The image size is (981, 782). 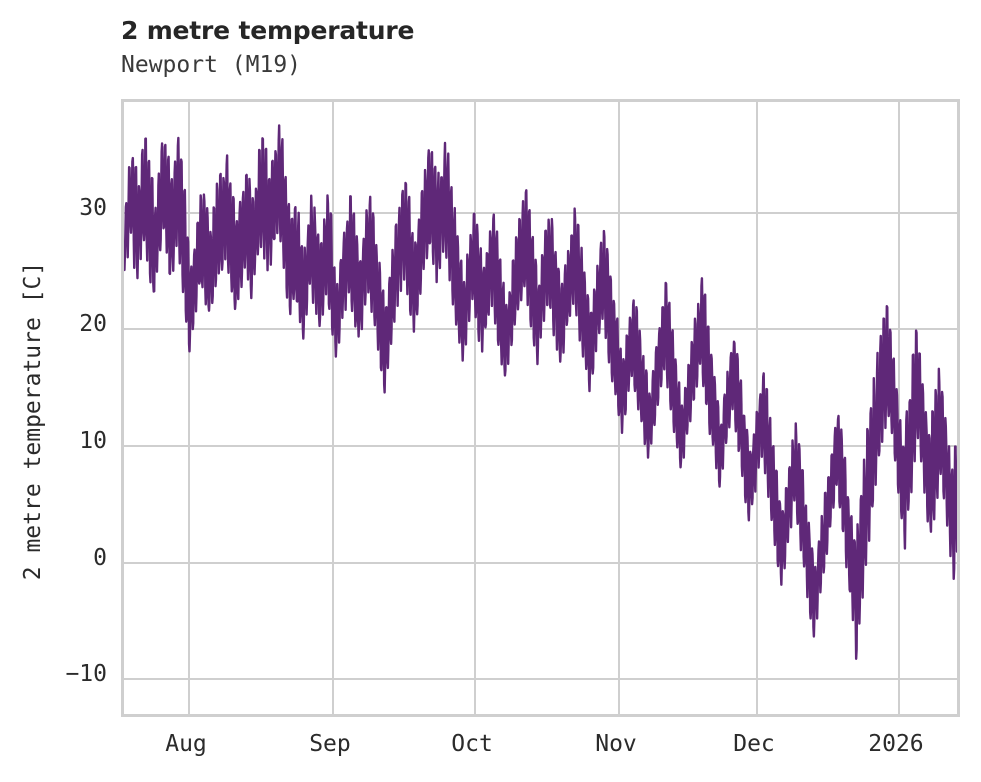 What do you see at coordinates (93, 324) in the screenshot?
I see `y-tick-label: 20` at bounding box center [93, 324].